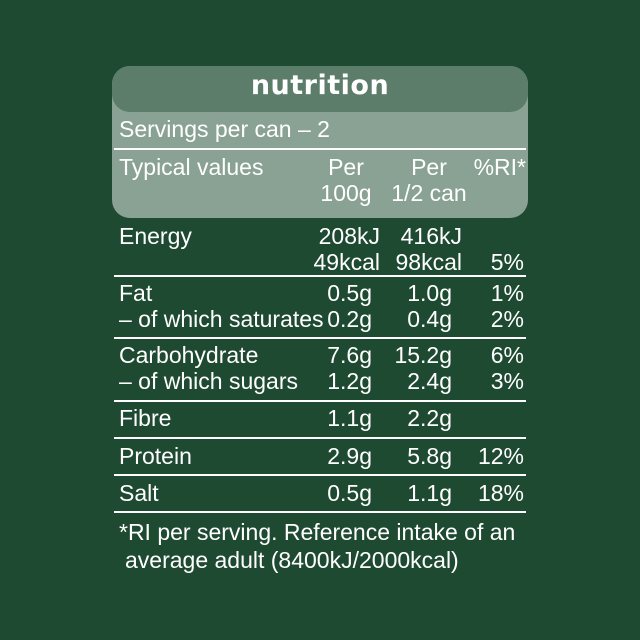 The image size is (640, 640). I want to click on header-perhalf-line2: 1/2 can, so click(429, 193).